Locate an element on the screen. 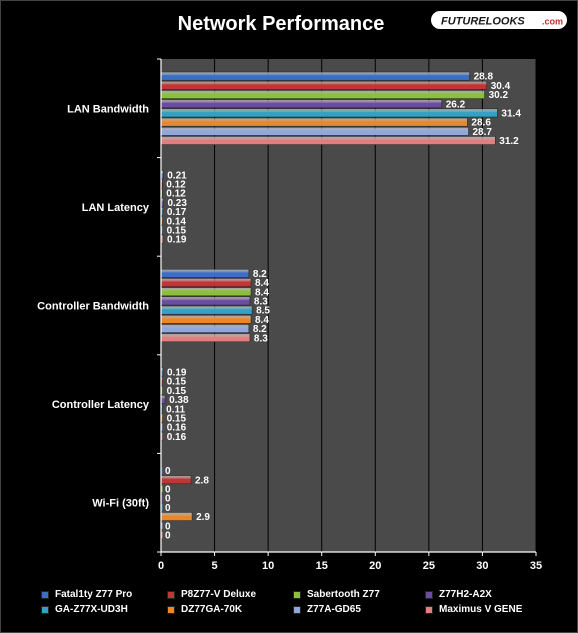  chart-title: Network Performance is located at coordinates (281, 24).